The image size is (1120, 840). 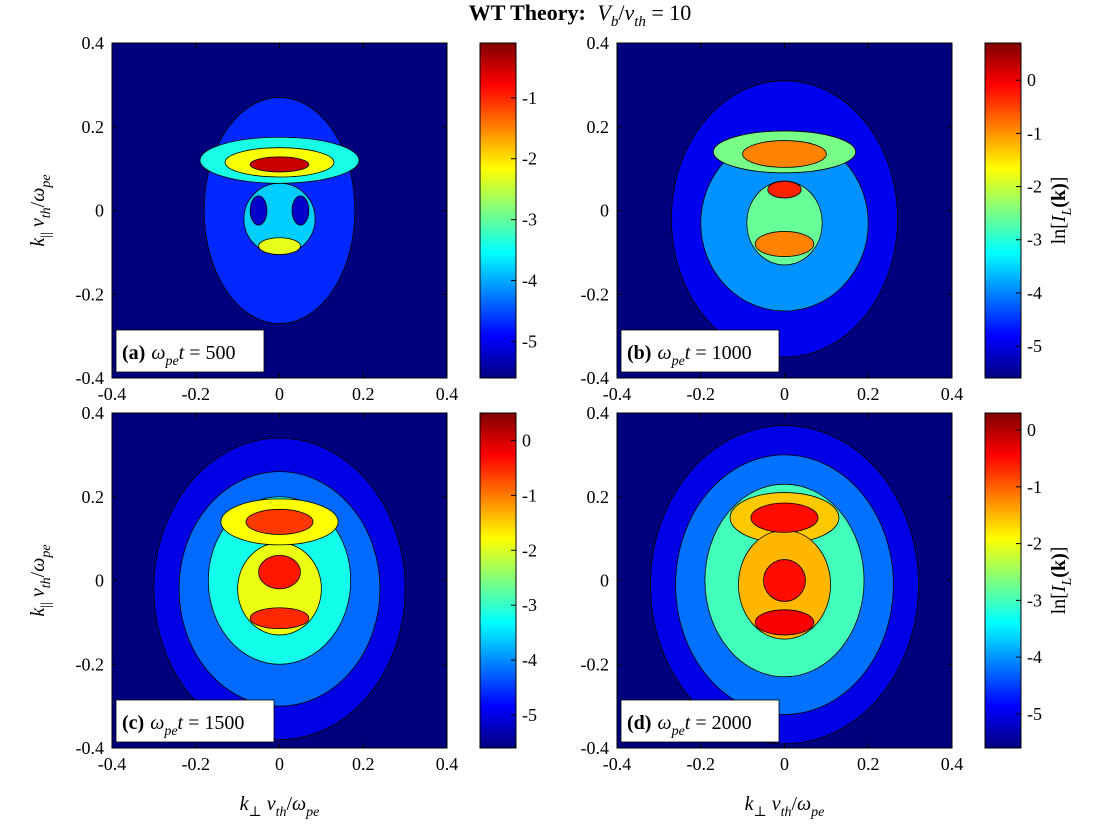 What do you see at coordinates (179, 355) in the screenshot?
I see `panel-label: (a) ωpet = 500` at bounding box center [179, 355].